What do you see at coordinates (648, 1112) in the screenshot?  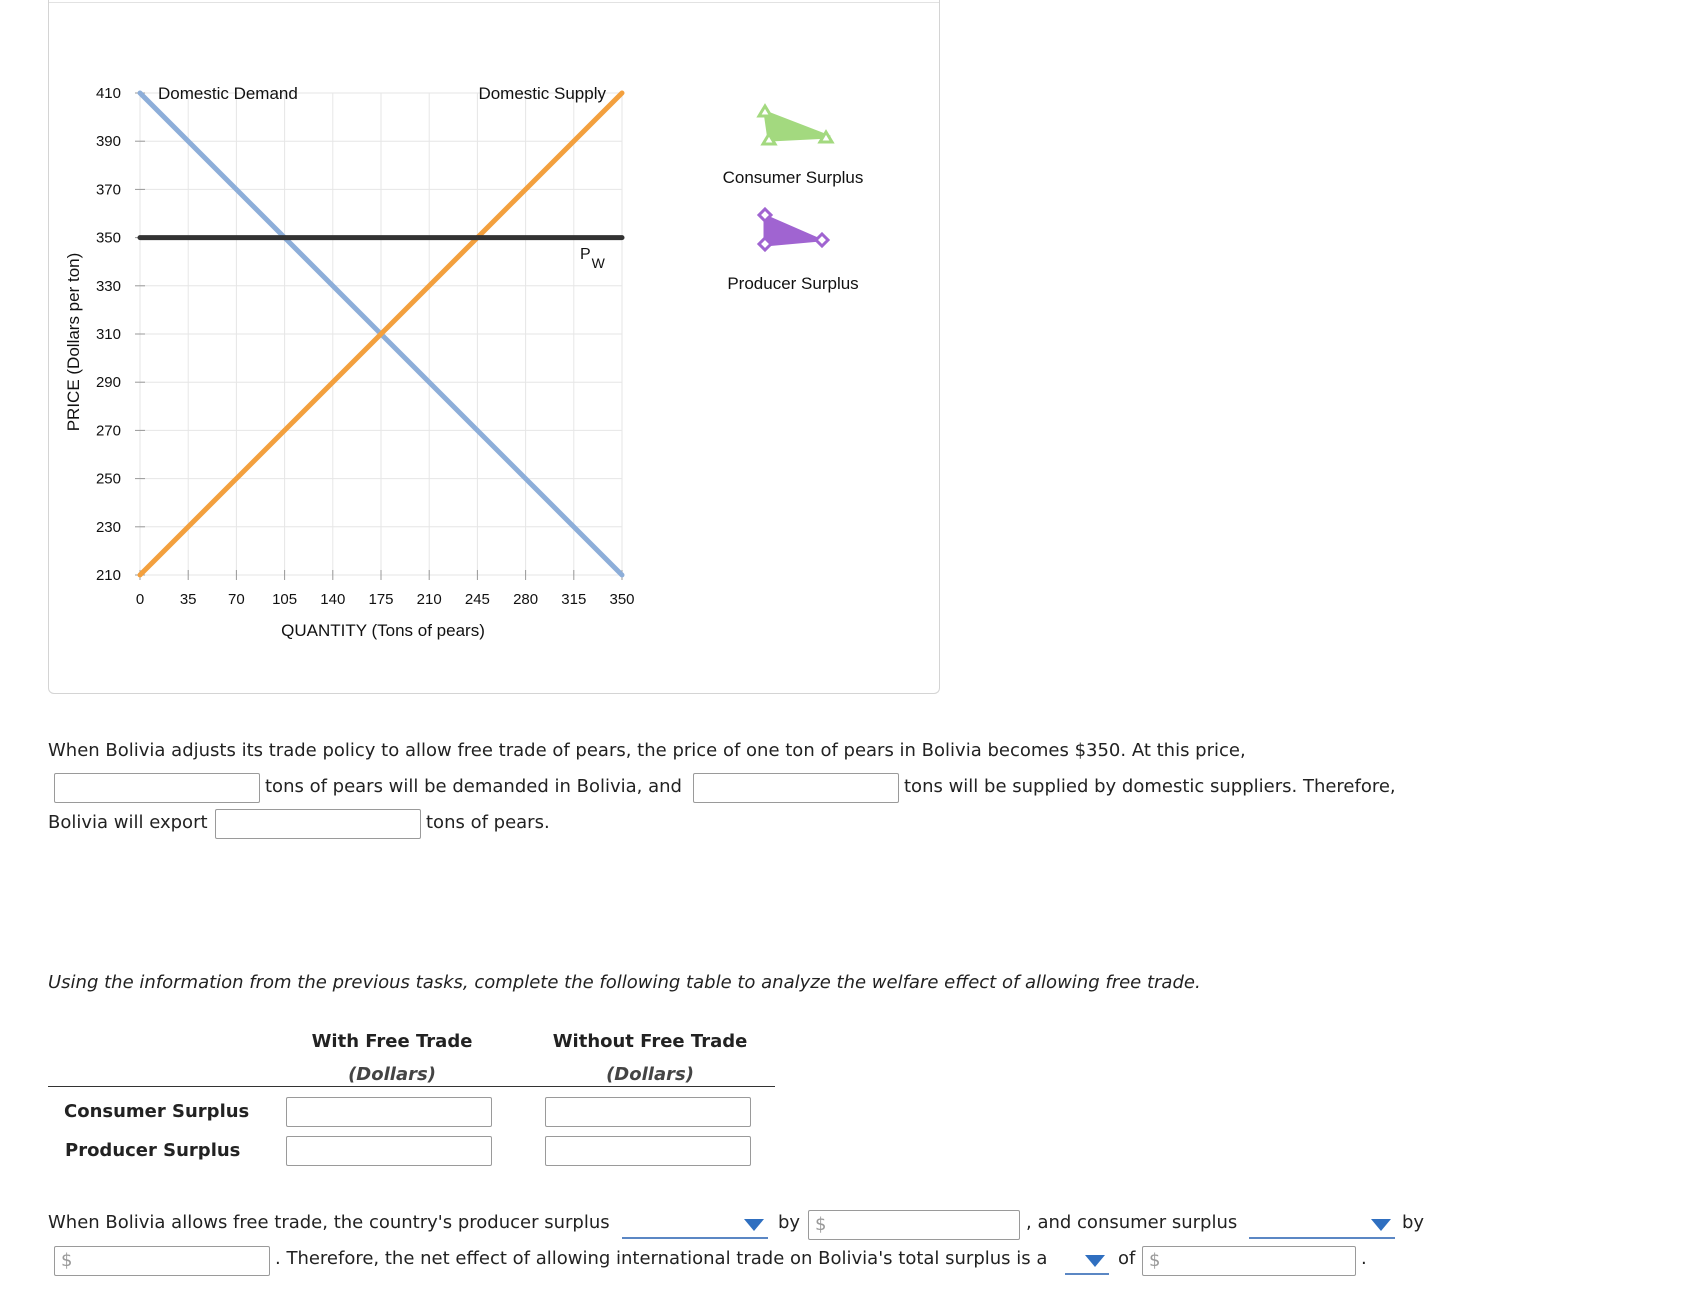 I see `cs-without-trade-input` at bounding box center [648, 1112].